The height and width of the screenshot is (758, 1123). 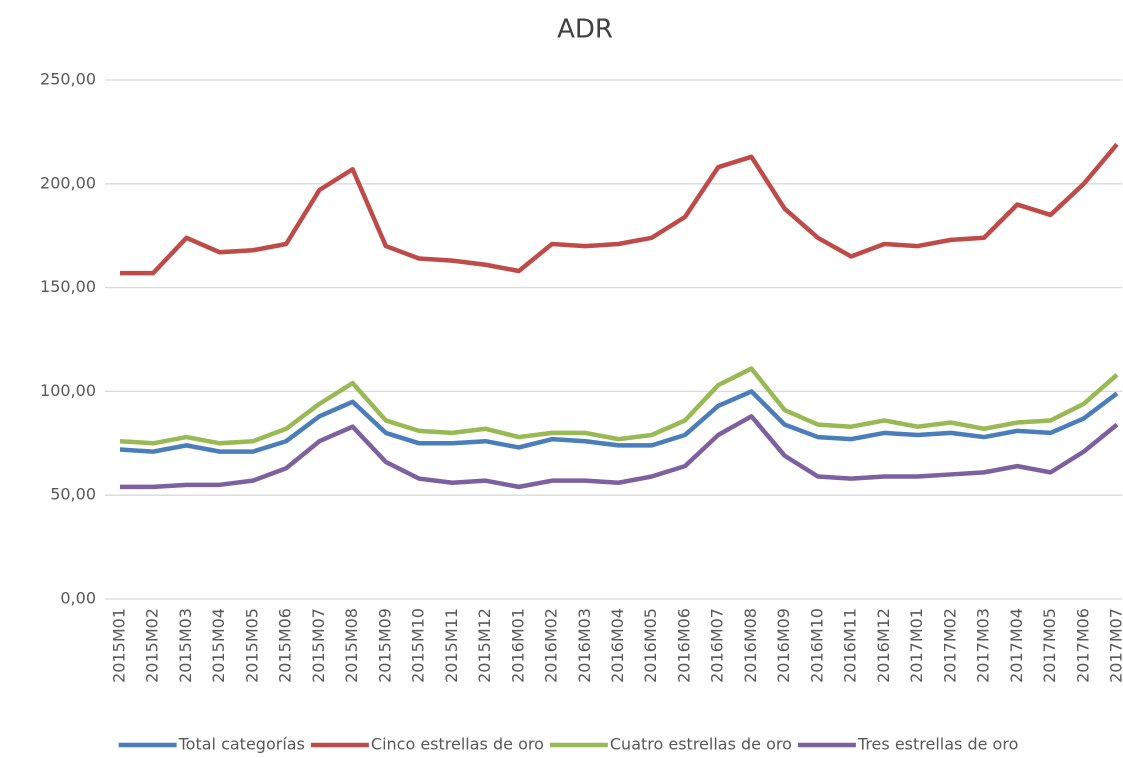 I want to click on x-tick-label: 2015M06, so click(x=285, y=645).